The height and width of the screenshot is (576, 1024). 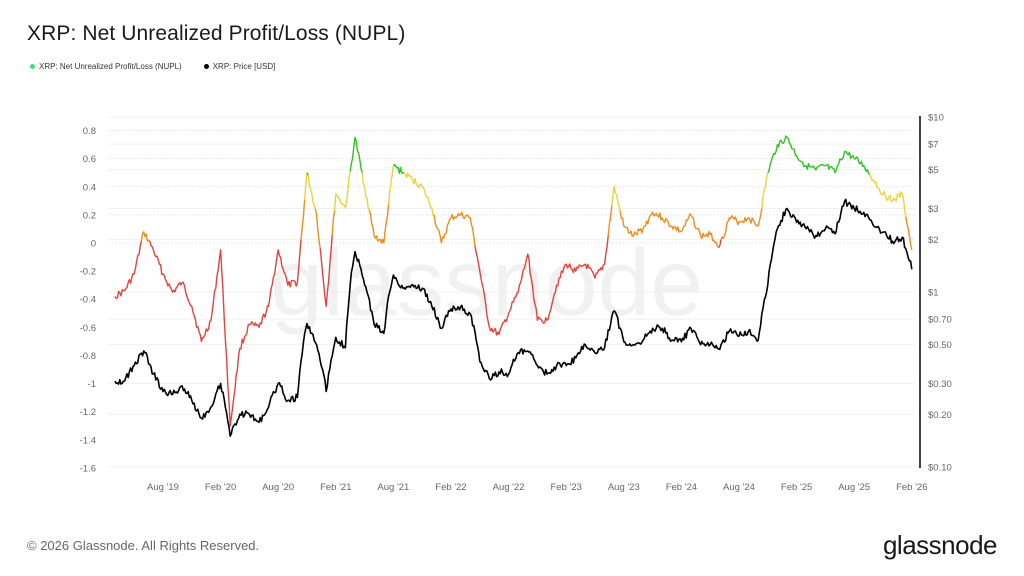 I want to click on x-tick-label: Aug '25, so click(x=854, y=487).